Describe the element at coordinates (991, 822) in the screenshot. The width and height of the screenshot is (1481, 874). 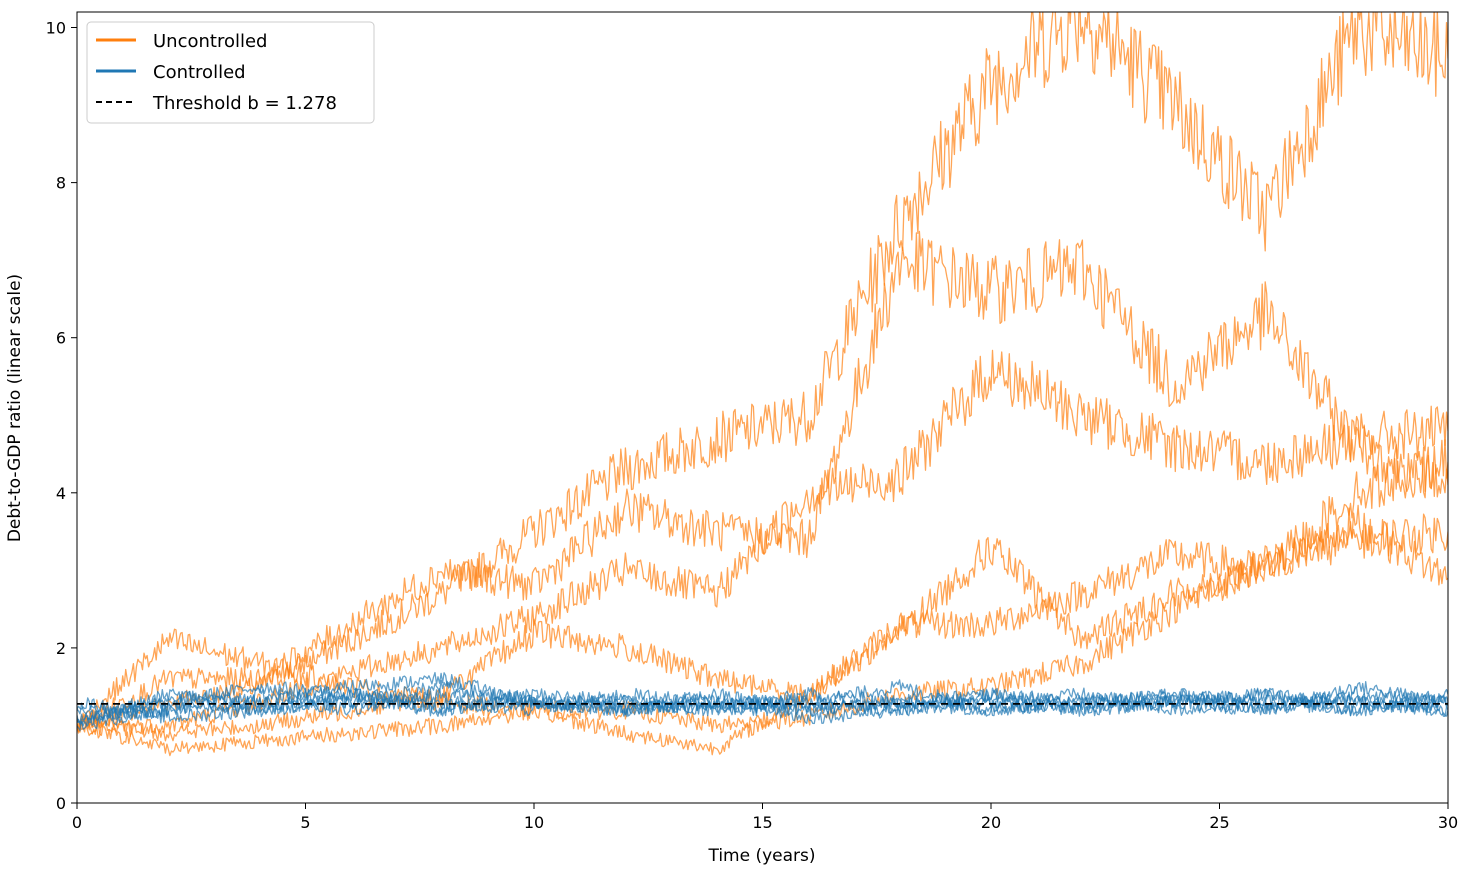
I see `x-tick-label: 20` at that location.